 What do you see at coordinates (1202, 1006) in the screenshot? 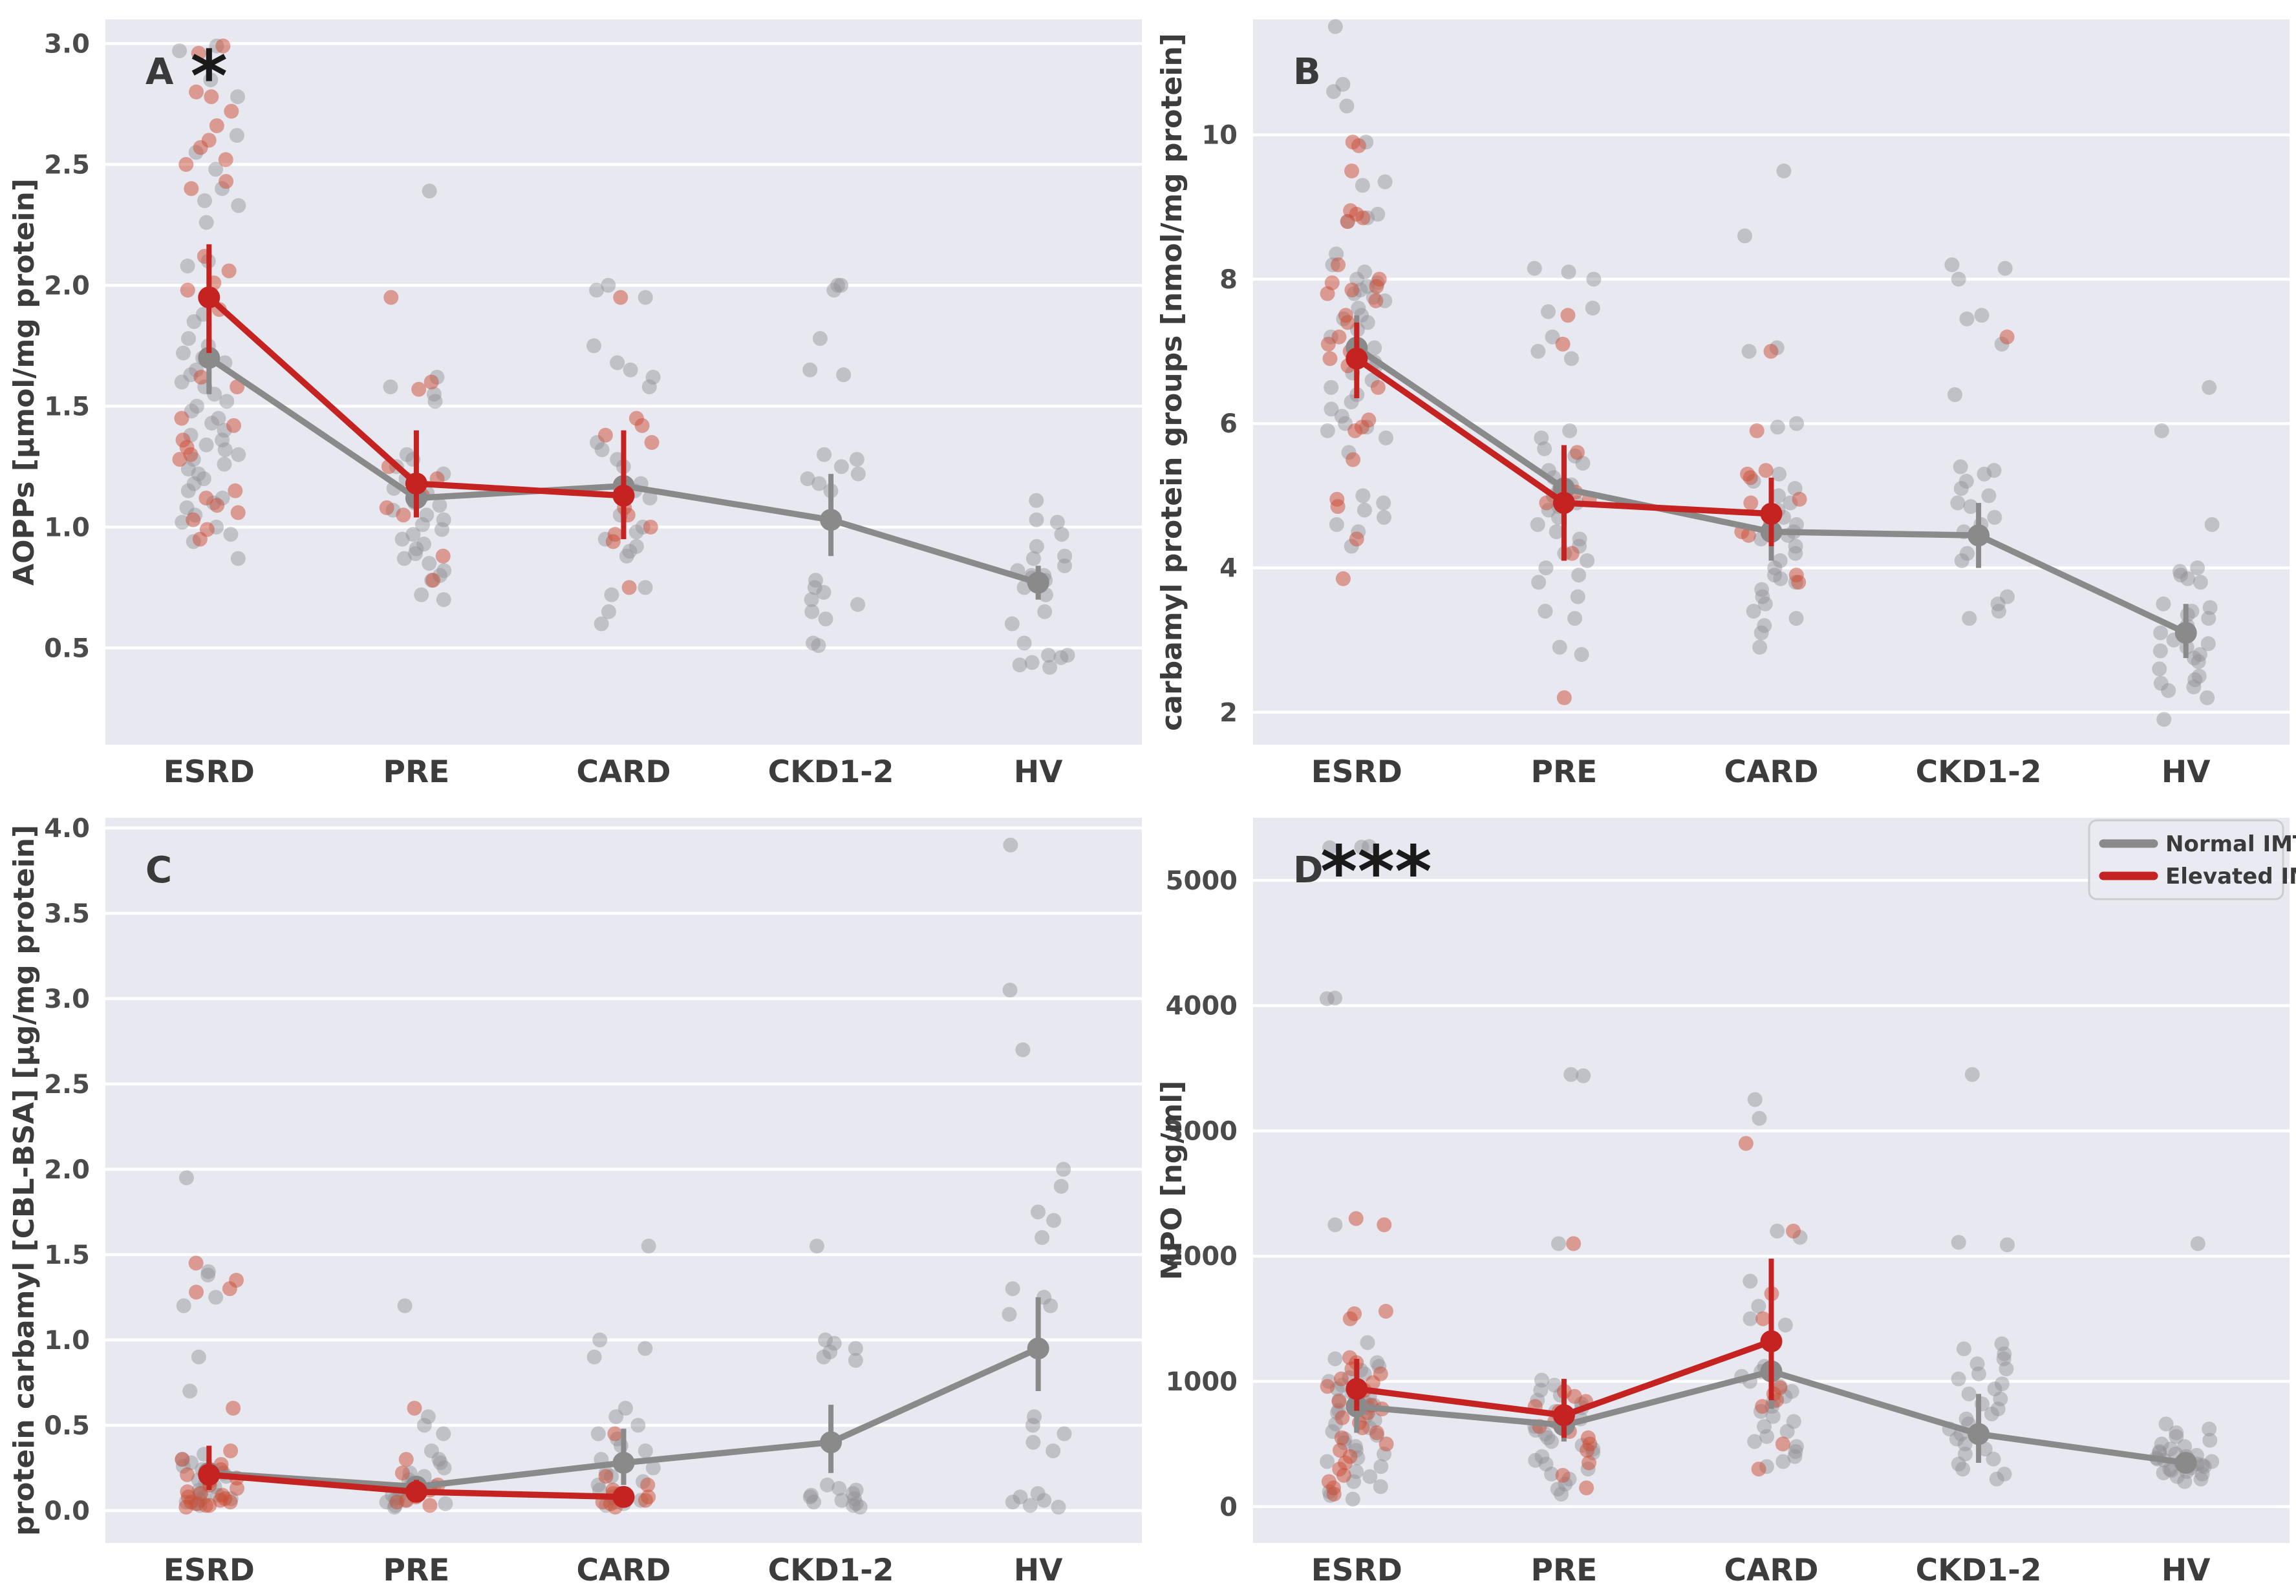
I see `y-tick-label: 4000` at bounding box center [1202, 1006].